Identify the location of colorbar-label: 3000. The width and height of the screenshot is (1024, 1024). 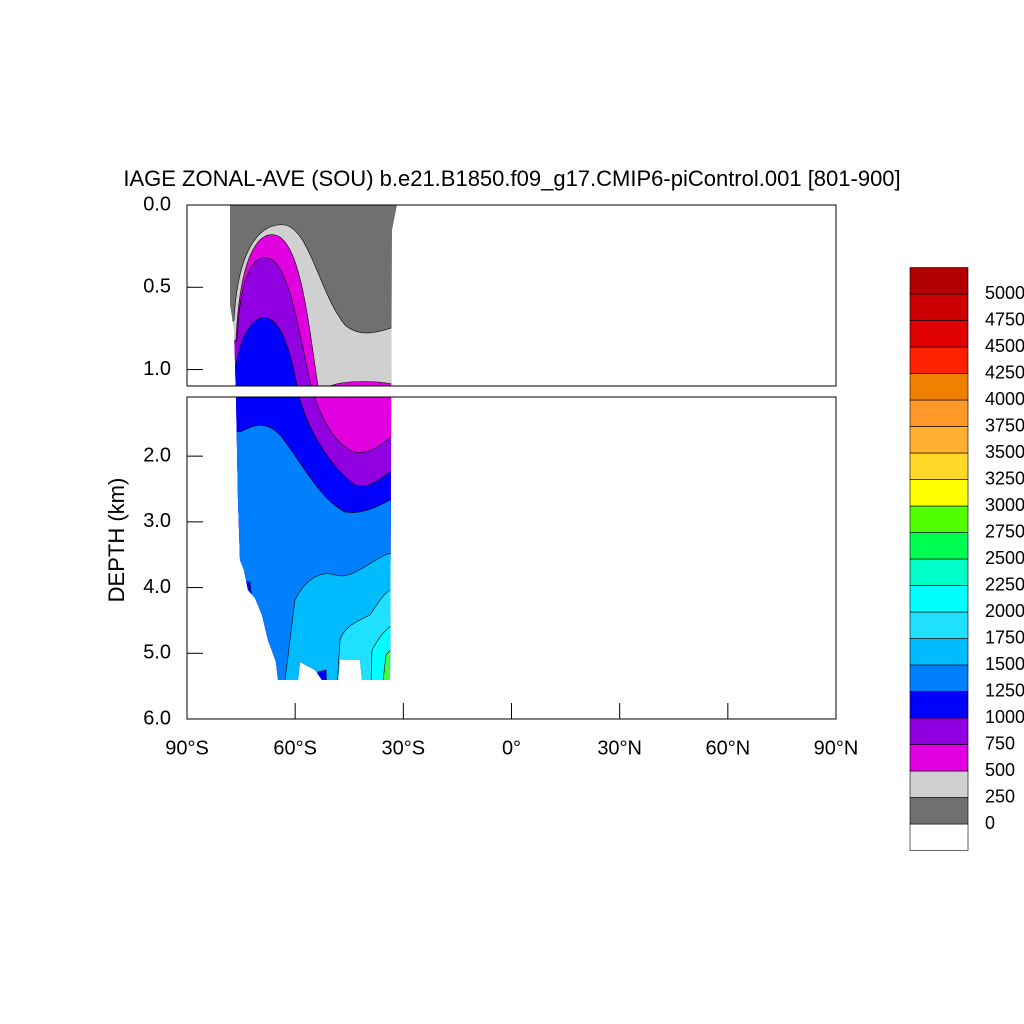
(1004, 505).